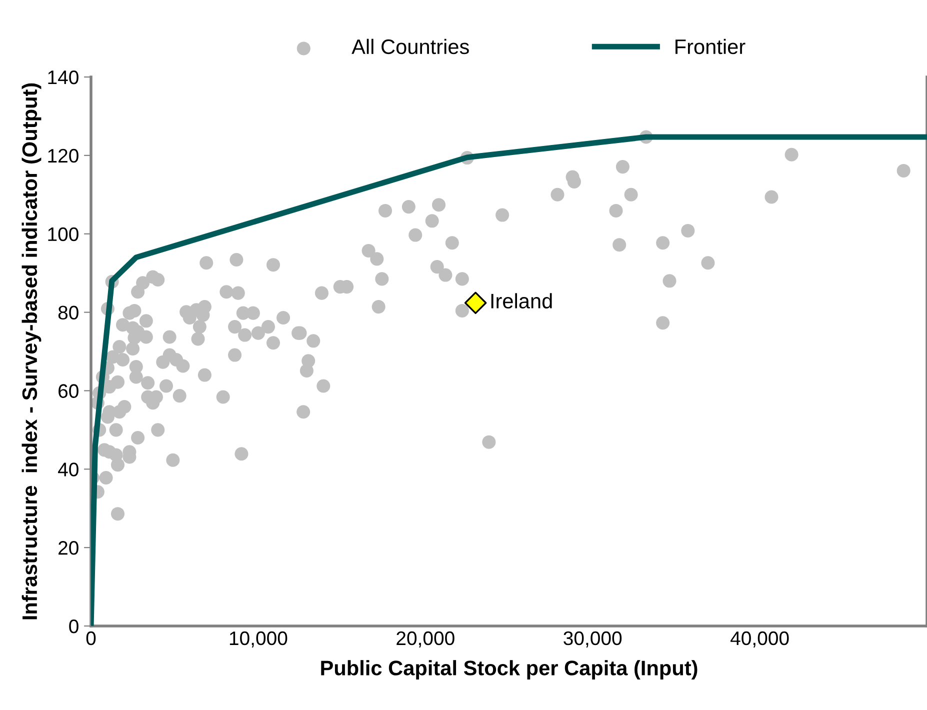 The image size is (927, 710). Describe the element at coordinates (32, 351) in the screenshot. I see `y-axis-title: Infrastructure index - Survey-based indicator (Output)` at that location.